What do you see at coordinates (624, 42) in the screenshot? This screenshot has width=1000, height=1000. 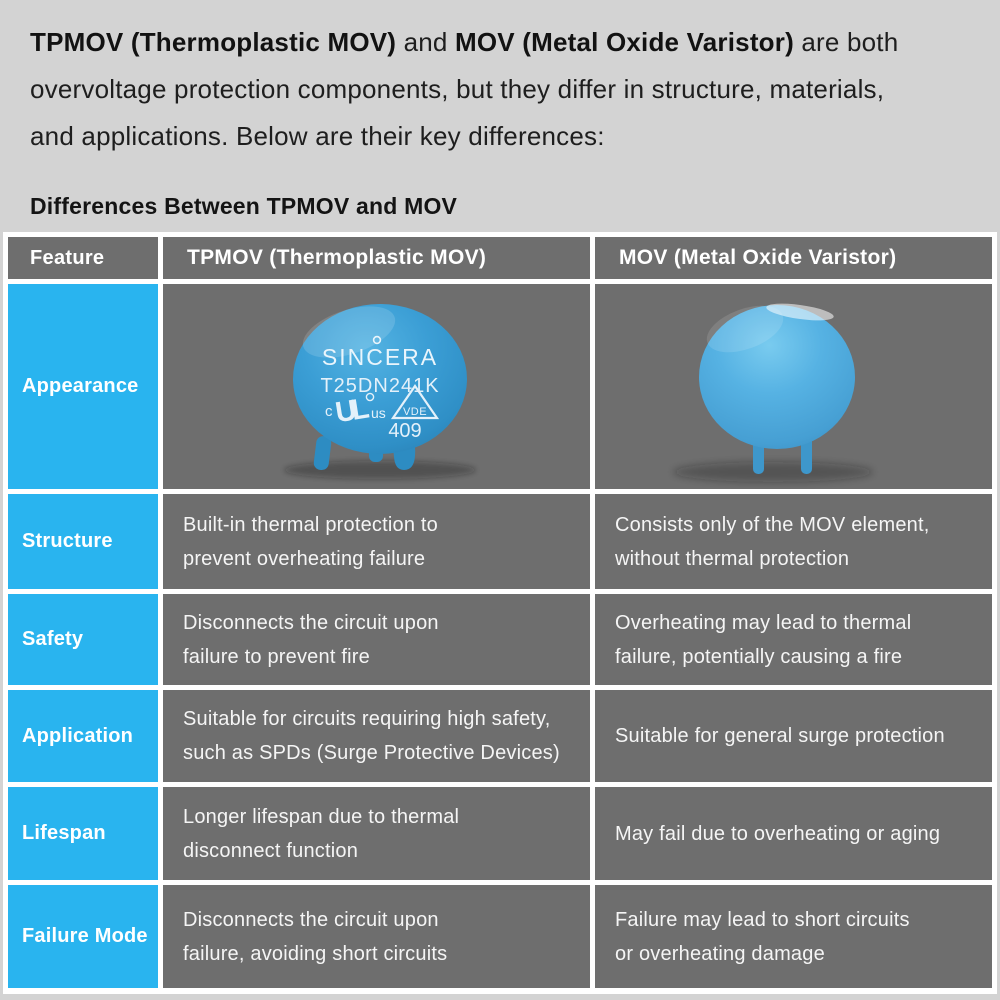 I see `intro-bold-mov: MOV (Metal Oxide Varistor)` at bounding box center [624, 42].